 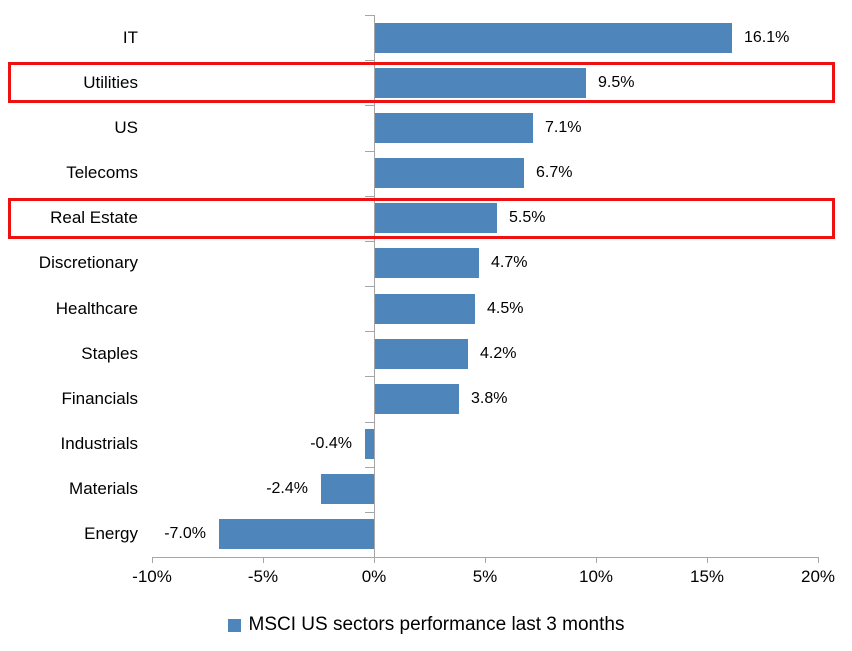 I want to click on value-label-real-estate: 5.5%, so click(x=527, y=217).